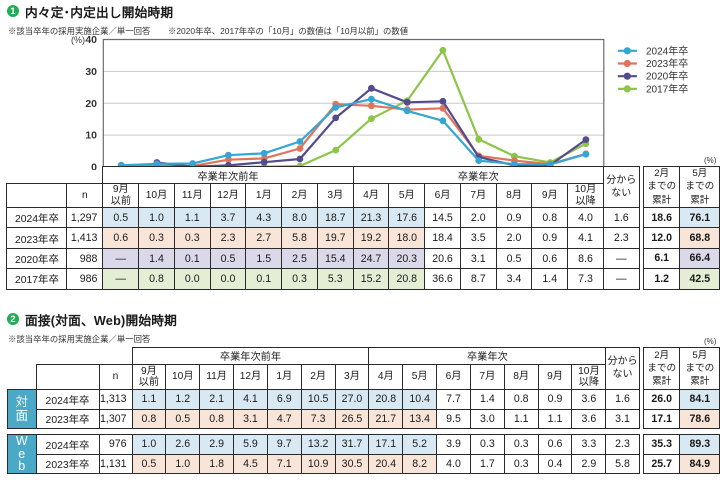 The width and height of the screenshot is (728, 485). What do you see at coordinates (91, 136) in the screenshot?
I see `svg-text: 10` at bounding box center [91, 136].